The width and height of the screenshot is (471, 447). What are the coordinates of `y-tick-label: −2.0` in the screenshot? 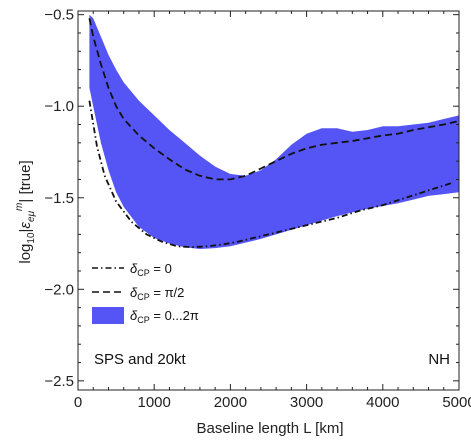 It's located at (59, 289).